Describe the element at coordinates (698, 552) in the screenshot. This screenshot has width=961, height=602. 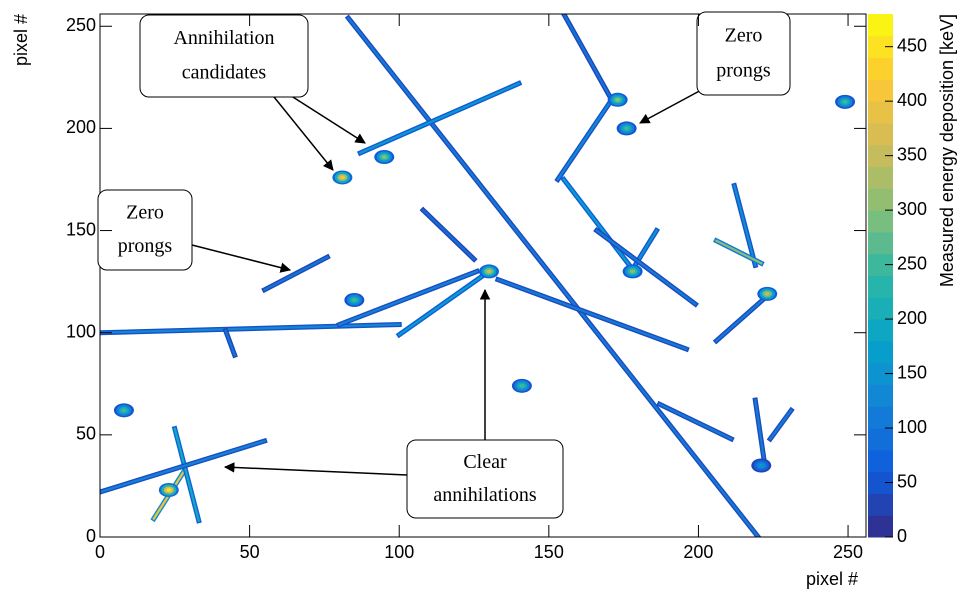
I see `x-tick-label: 200` at that location.